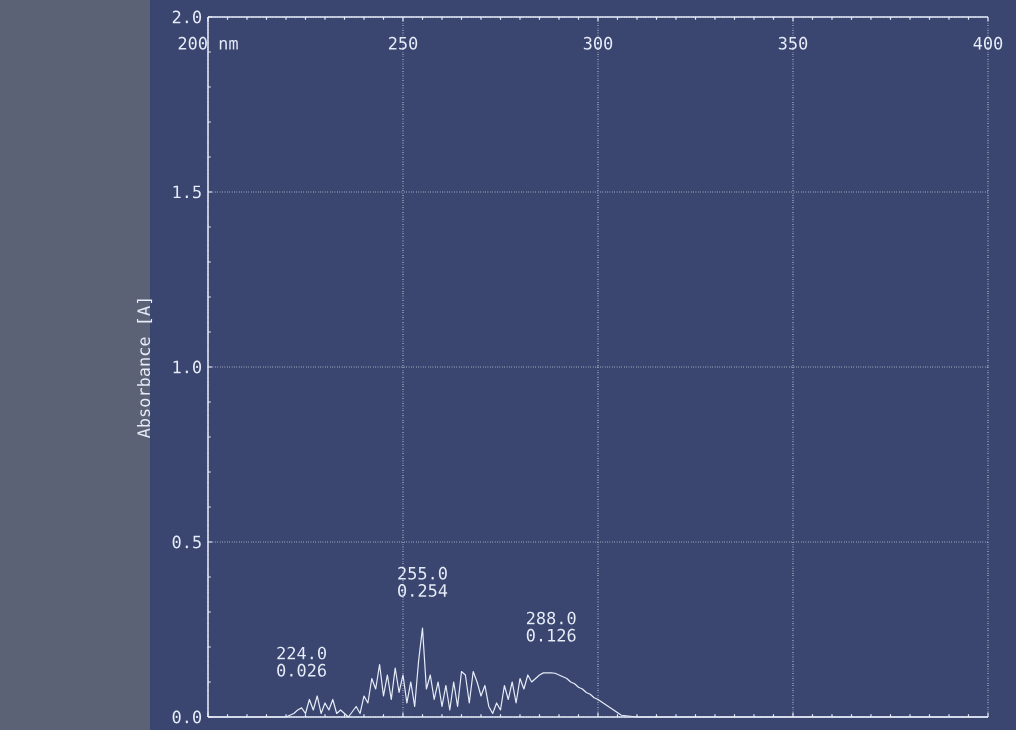 This screenshot has height=730, width=1016. What do you see at coordinates (422, 573) in the screenshot?
I see `annotation: 255.0` at bounding box center [422, 573].